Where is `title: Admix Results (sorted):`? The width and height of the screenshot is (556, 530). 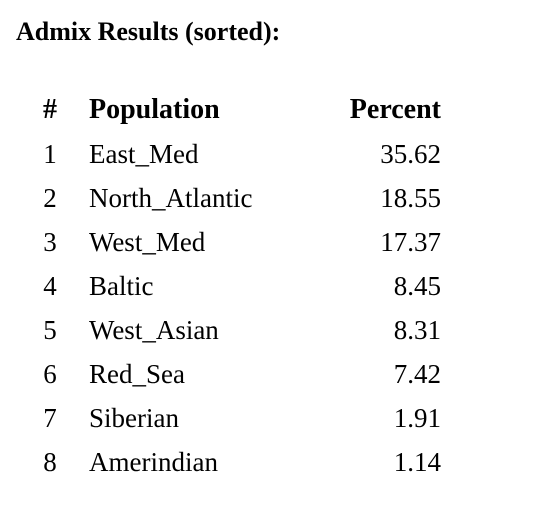
title: Admix Results (sorted): is located at coordinates (148, 31).